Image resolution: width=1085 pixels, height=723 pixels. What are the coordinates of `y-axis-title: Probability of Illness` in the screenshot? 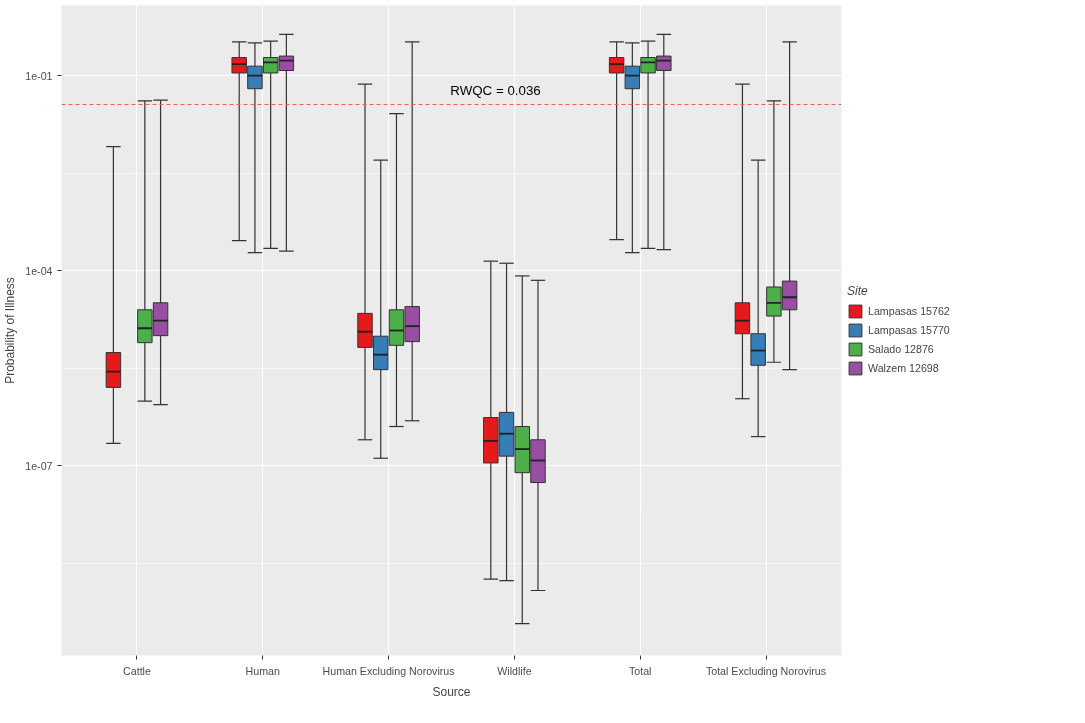 It's located at (10, 330).